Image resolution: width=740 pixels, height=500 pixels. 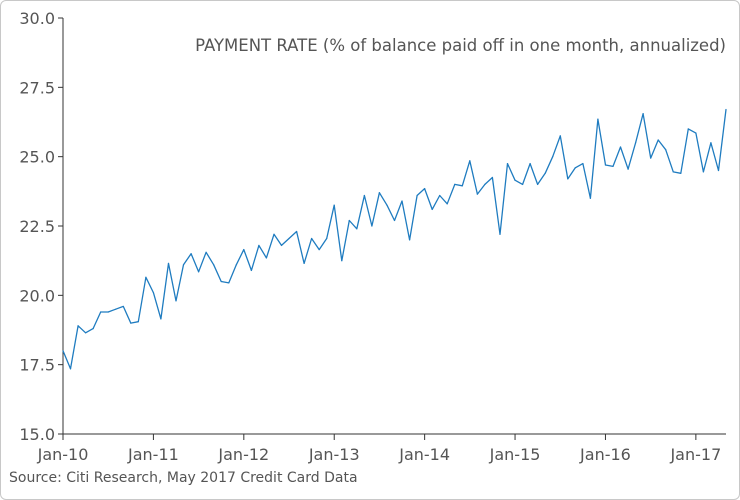 What do you see at coordinates (605, 454) in the screenshot?
I see `x-tick-label: Jan-16` at bounding box center [605, 454].